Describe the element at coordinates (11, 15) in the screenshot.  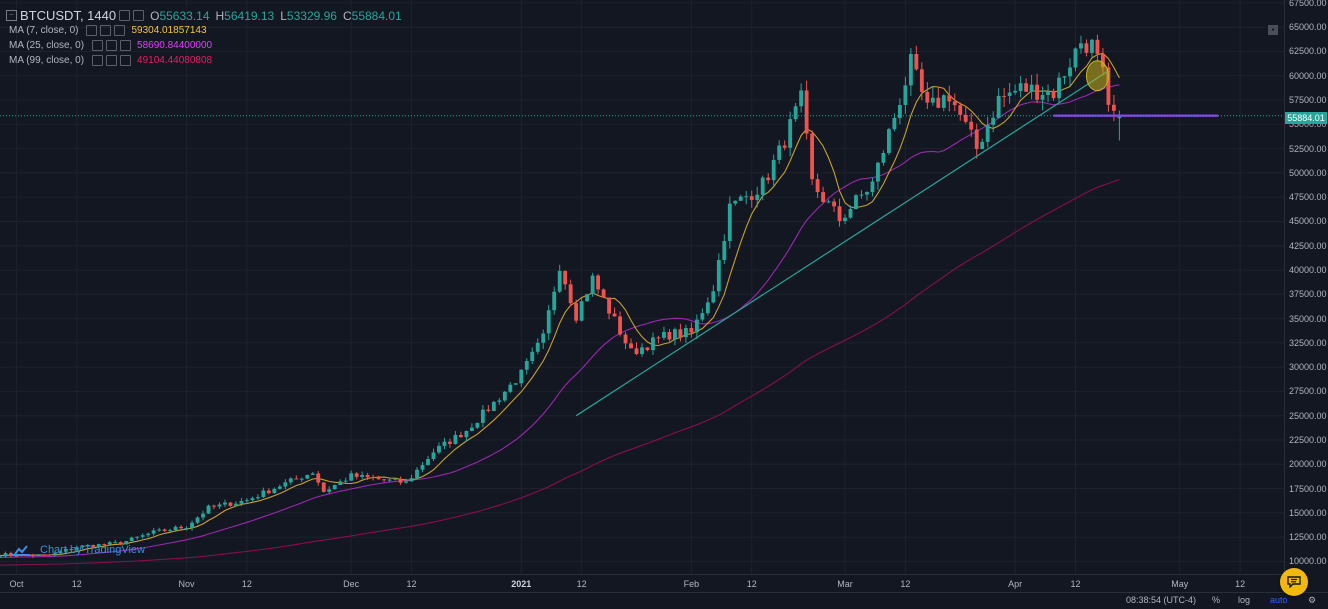
I see `collapse-legend-icon: −` at that location.